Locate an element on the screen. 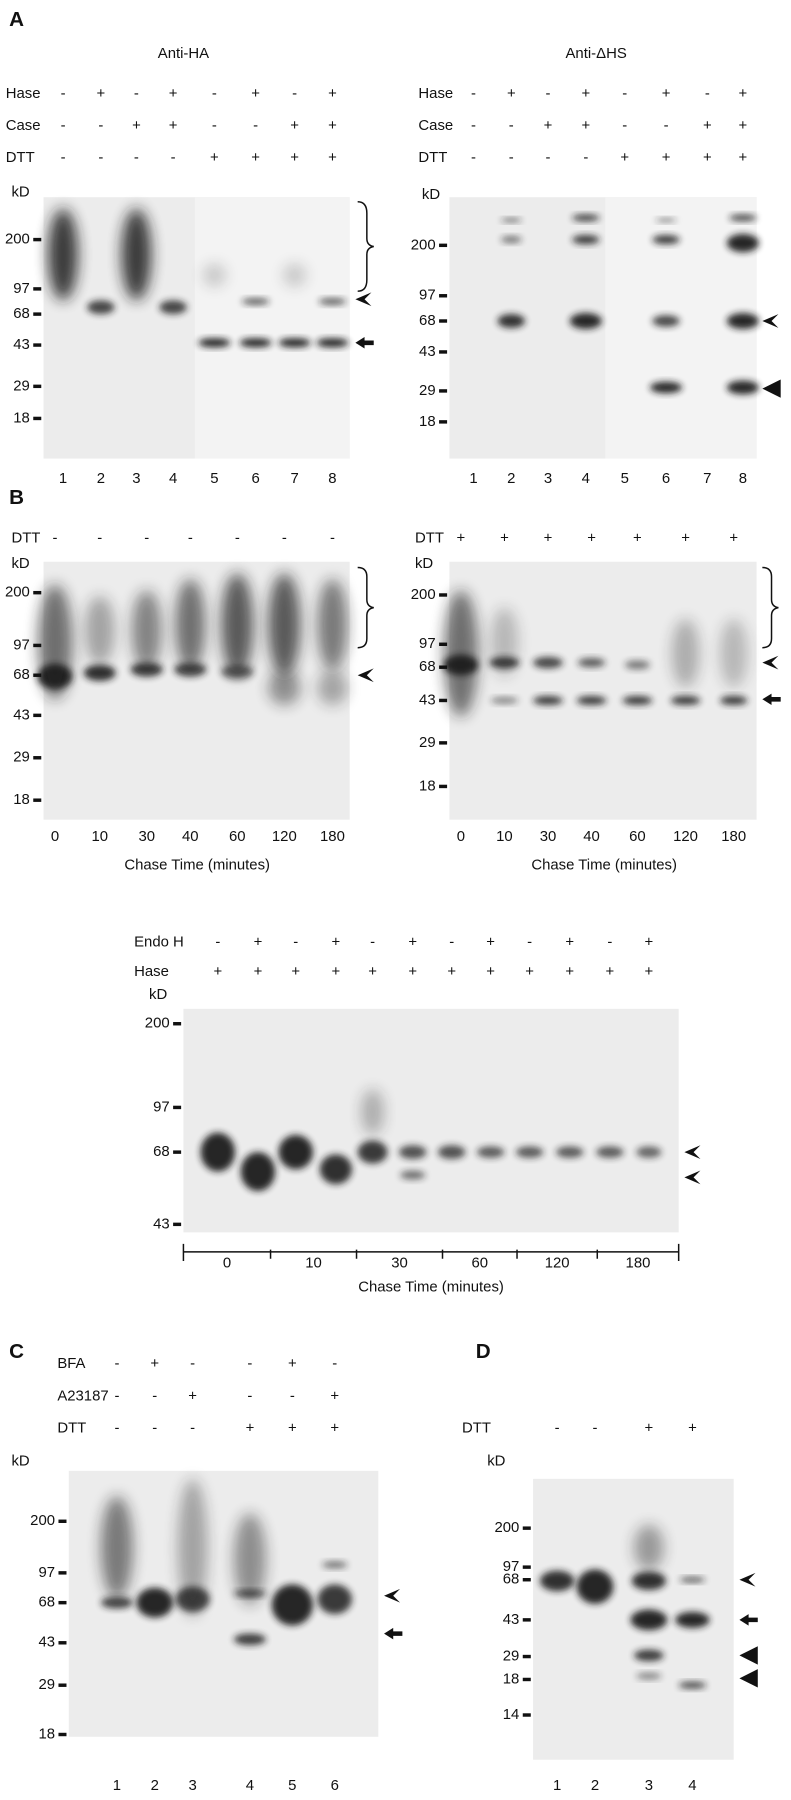  lane-label: 30 is located at coordinates (548, 837).